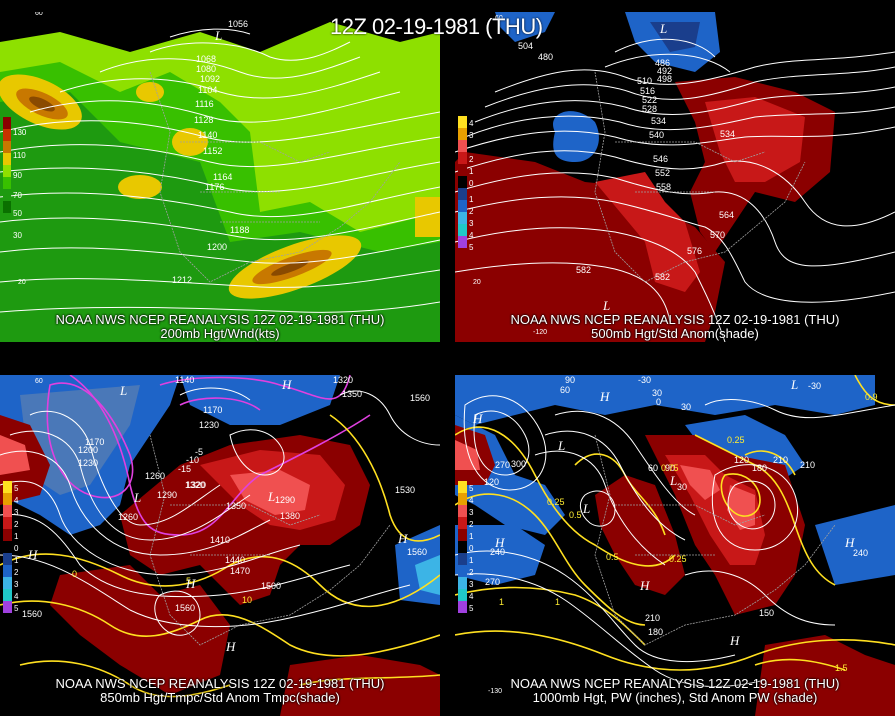 The width and height of the screenshot is (895, 716). What do you see at coordinates (207, 90) in the screenshot?
I see `contour-label: 1104` at bounding box center [207, 90].